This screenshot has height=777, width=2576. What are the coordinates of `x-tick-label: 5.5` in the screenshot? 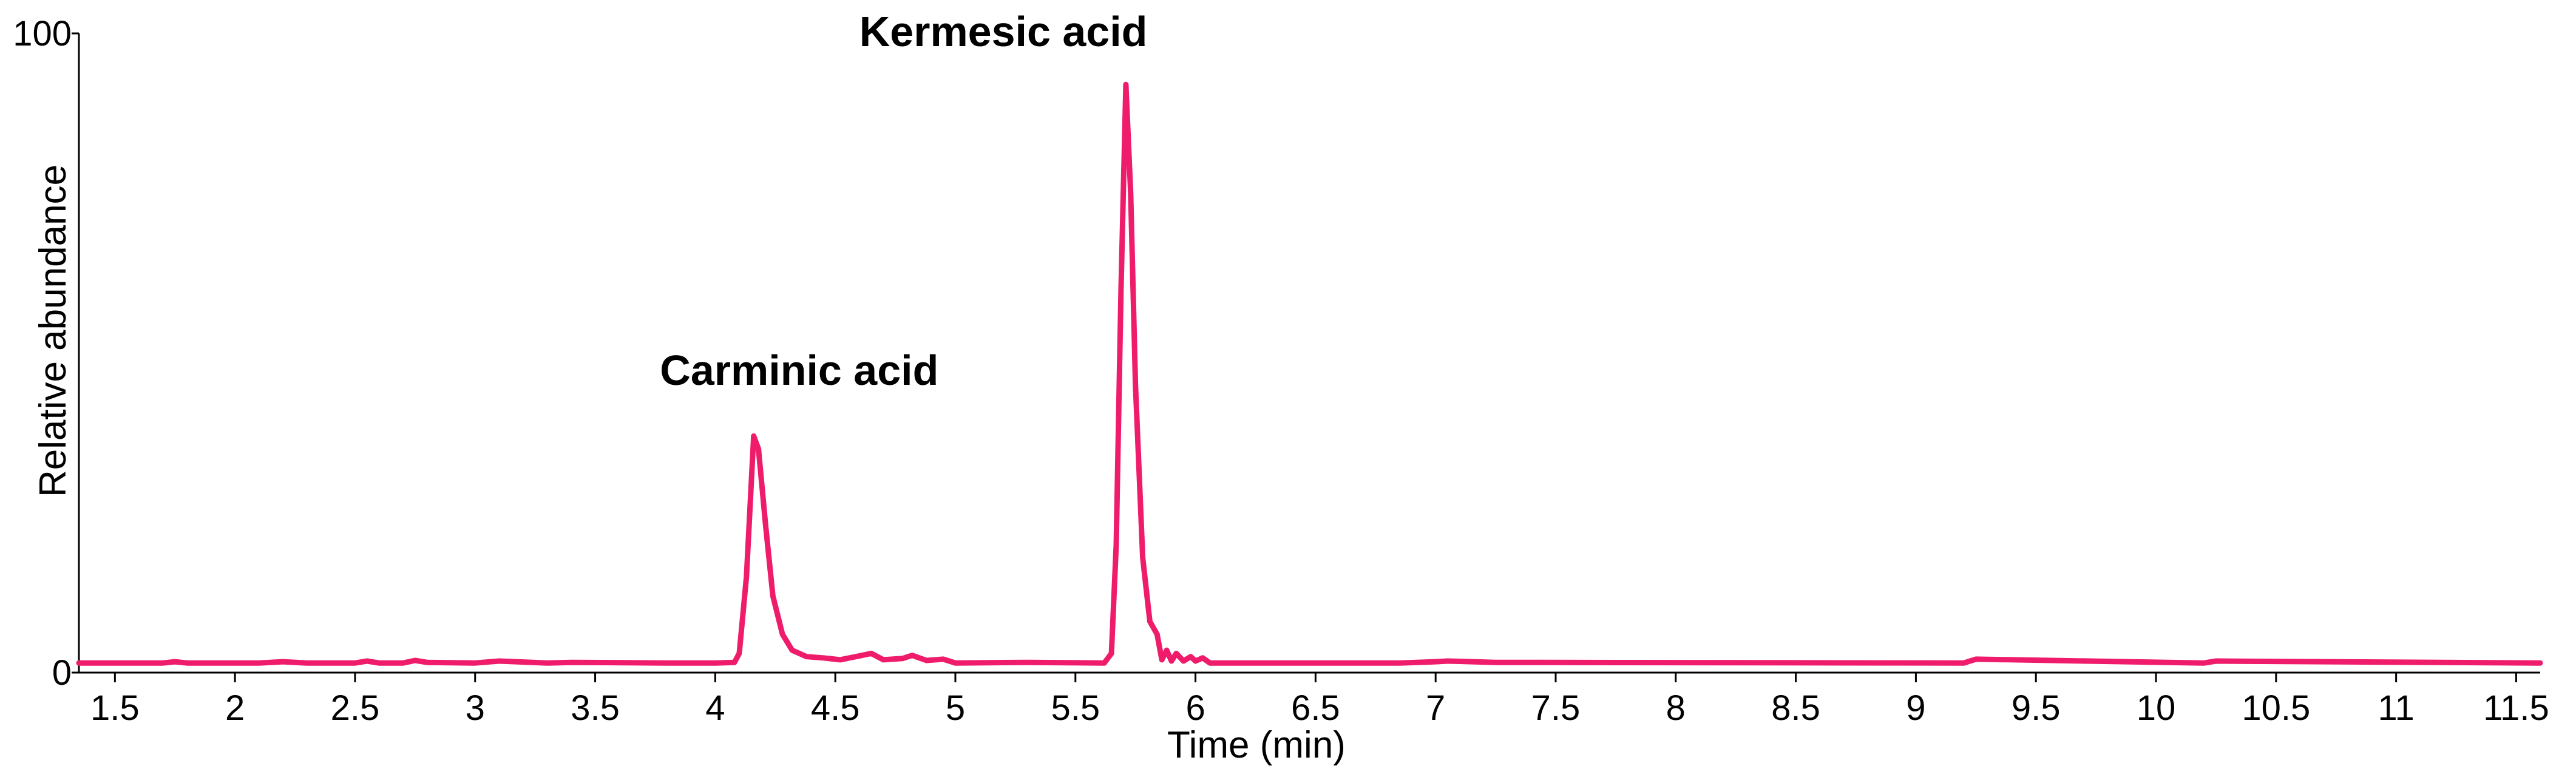 It's located at (1075, 708).